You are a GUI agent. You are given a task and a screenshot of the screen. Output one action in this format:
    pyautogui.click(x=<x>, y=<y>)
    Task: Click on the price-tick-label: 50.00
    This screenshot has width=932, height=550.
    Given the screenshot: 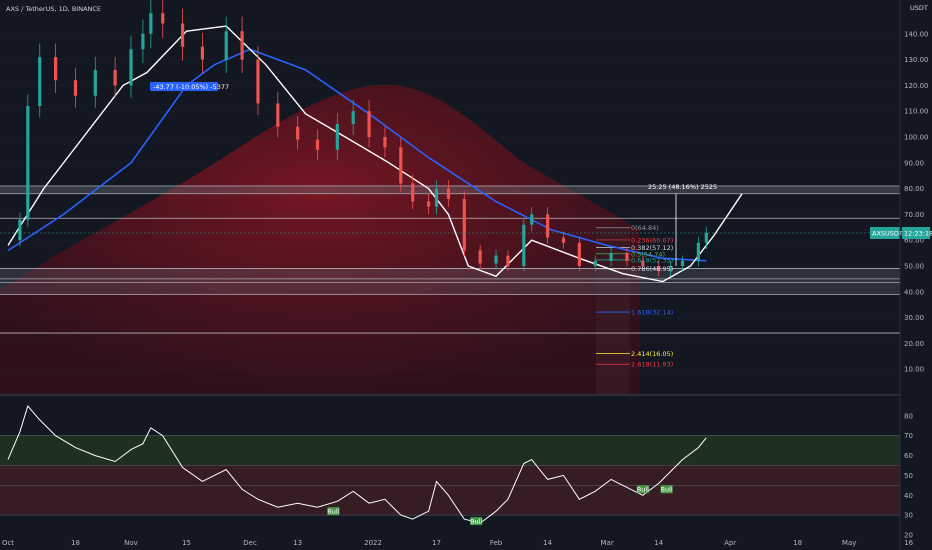 What is the action you would take?
    pyautogui.click(x=914, y=267)
    